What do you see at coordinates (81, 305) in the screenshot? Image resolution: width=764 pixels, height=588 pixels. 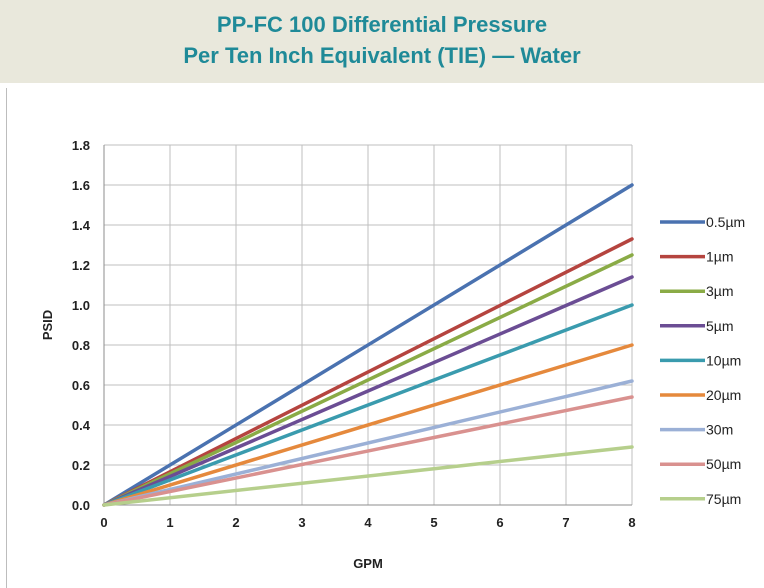 I see `y-tick-label: 1.0` at bounding box center [81, 305].